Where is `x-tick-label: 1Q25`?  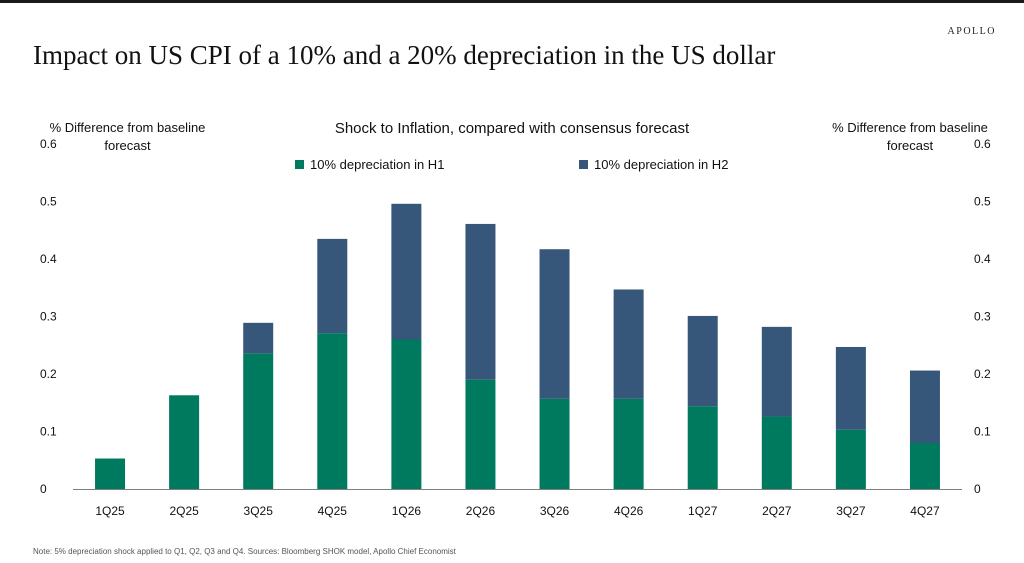 x-tick-label: 1Q25 is located at coordinates (110, 511).